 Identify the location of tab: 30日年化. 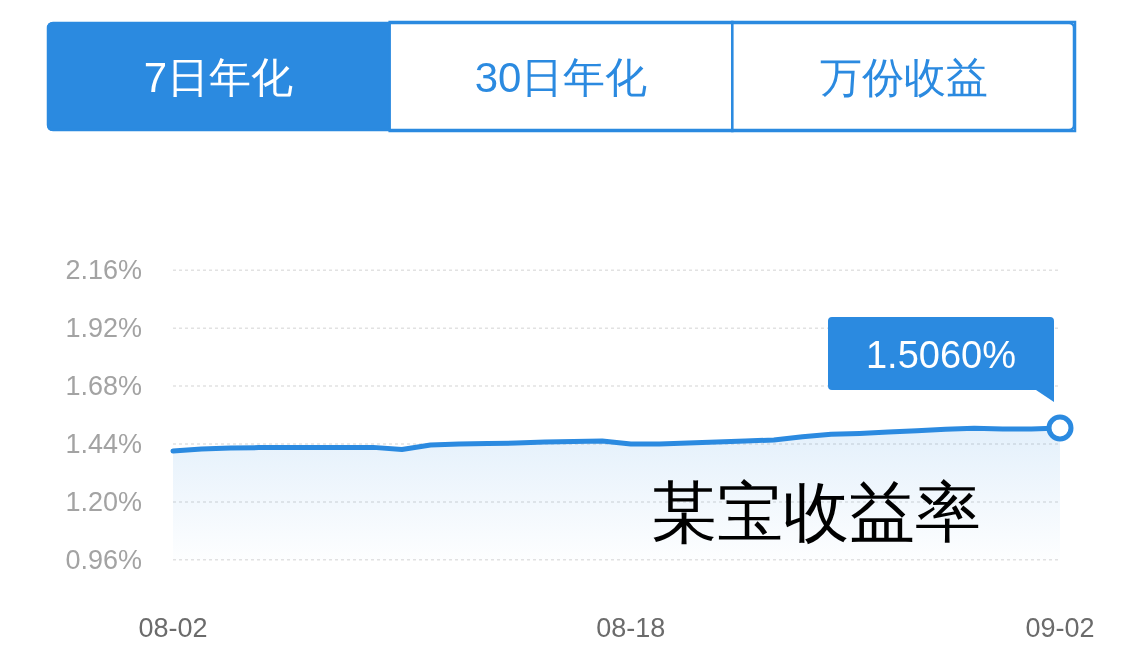
(561, 76).